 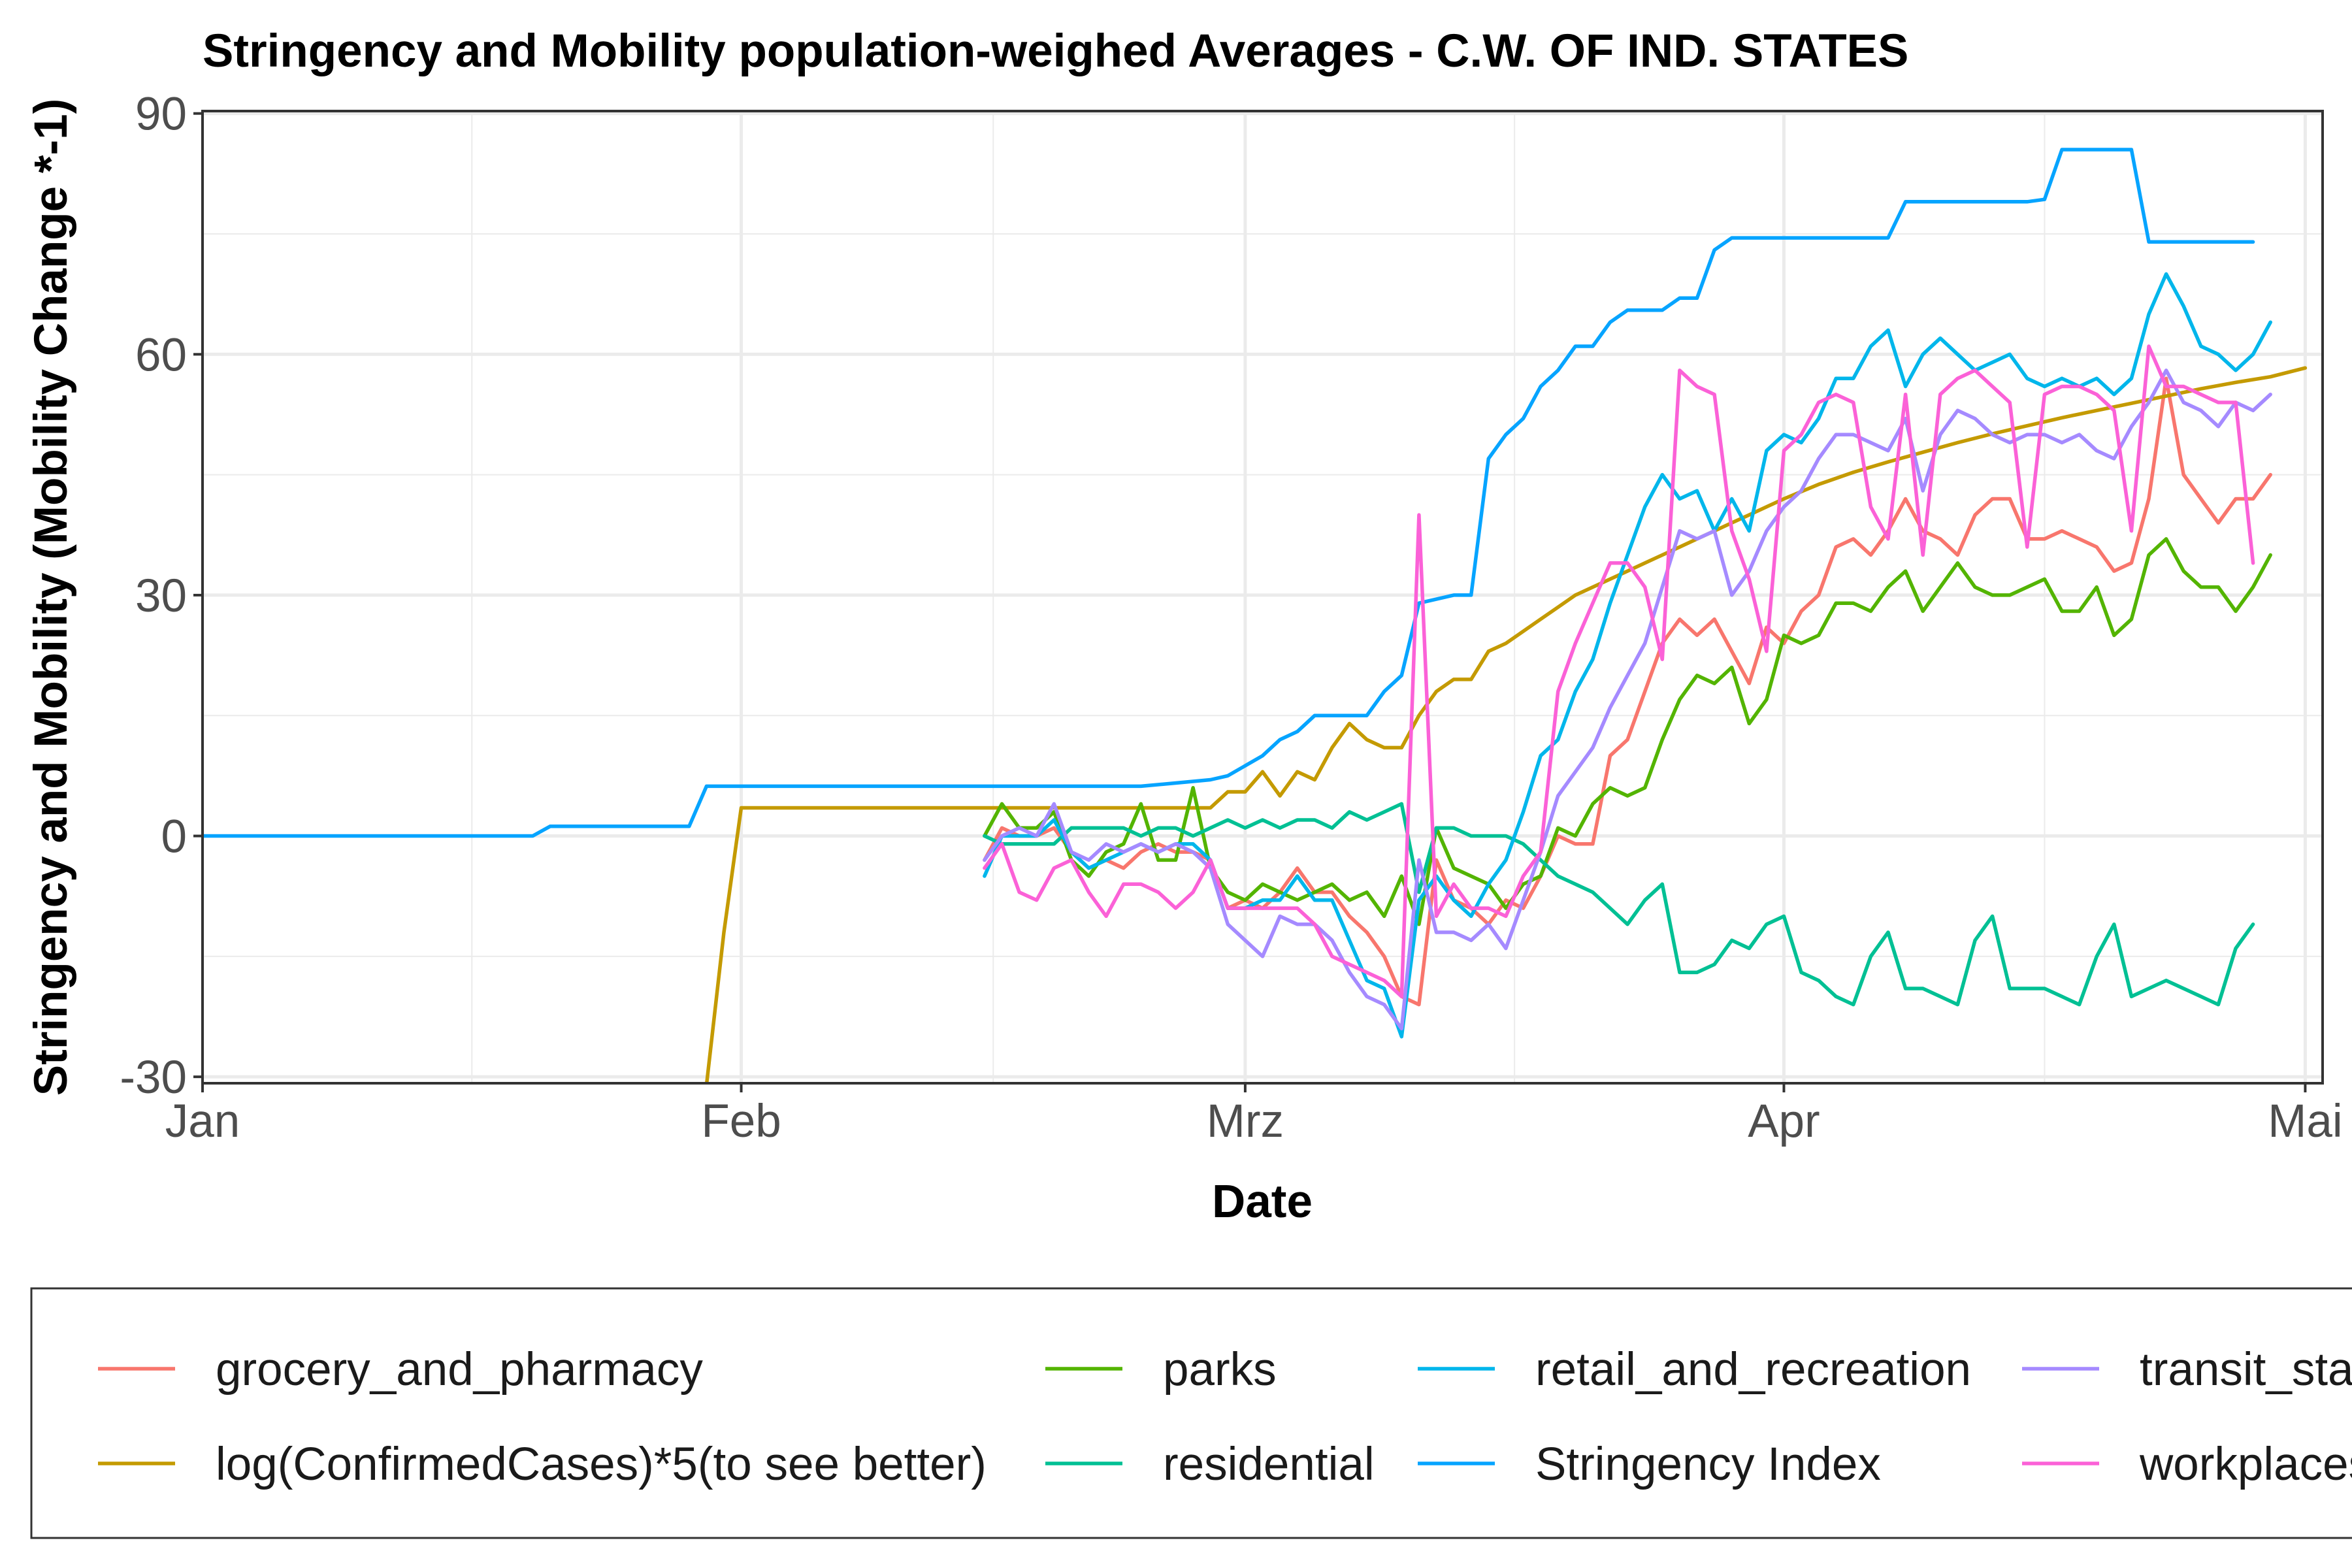 What do you see at coordinates (1220, 1370) in the screenshot?
I see `legend-label: parks` at bounding box center [1220, 1370].